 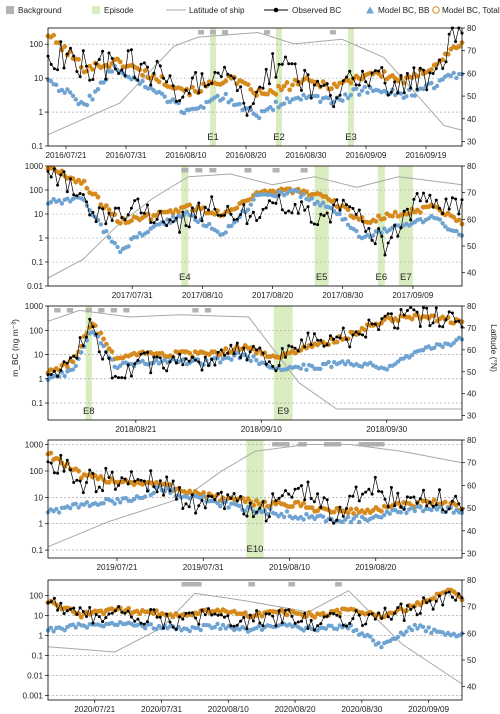 I want to click on x-tick-label: 2019/08/20, so click(x=375, y=567).